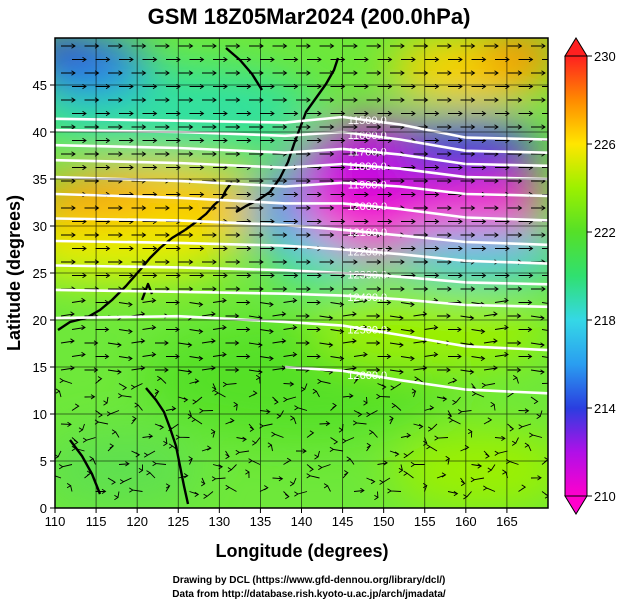 Image resolution: width=619 pixels, height=605 pixels. I want to click on colorbar-tick-label: 214, so click(605, 408).